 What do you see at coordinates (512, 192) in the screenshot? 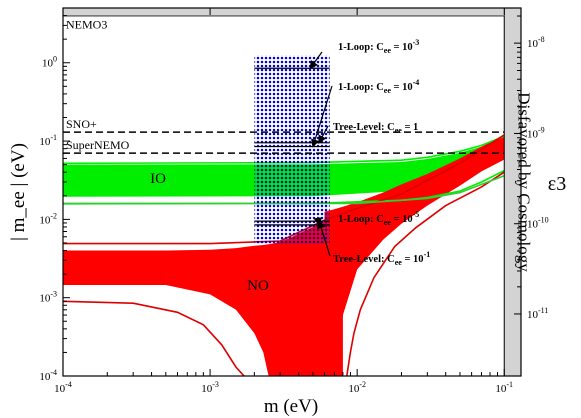
I see `disfavored-region` at bounding box center [512, 192].